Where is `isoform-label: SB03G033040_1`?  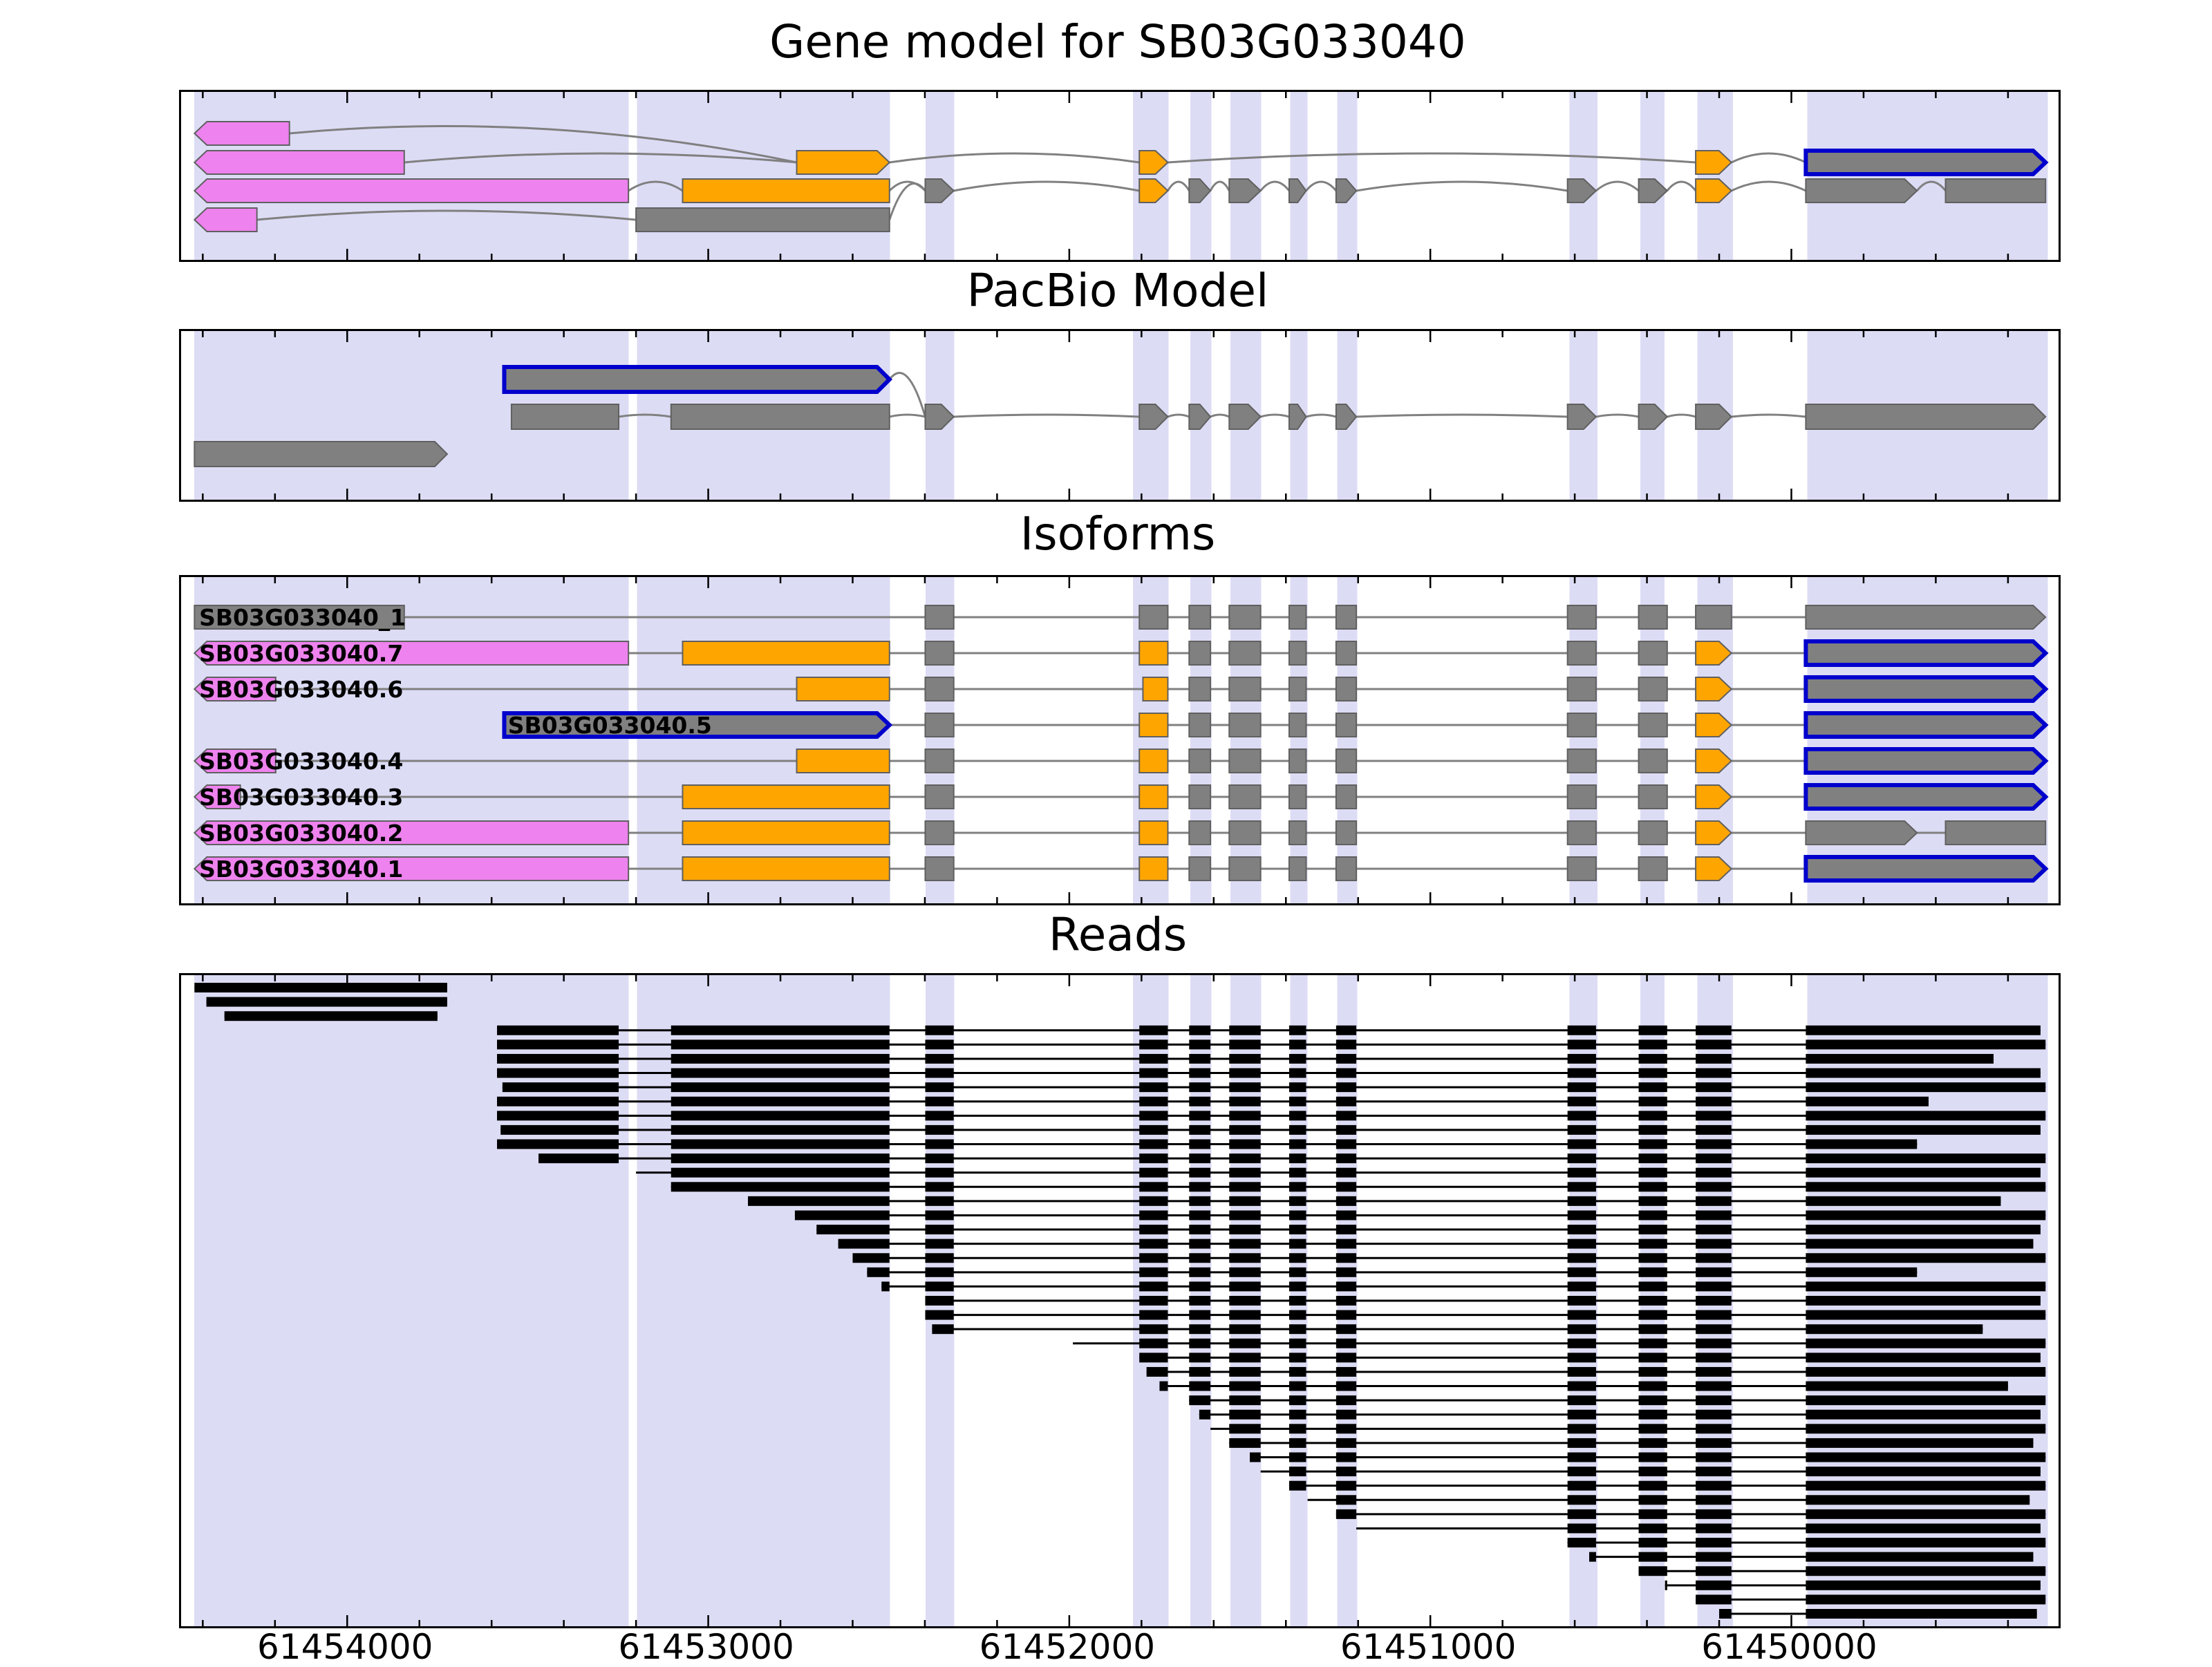
isoform-label: SB03G033040_1 is located at coordinates (303, 617).